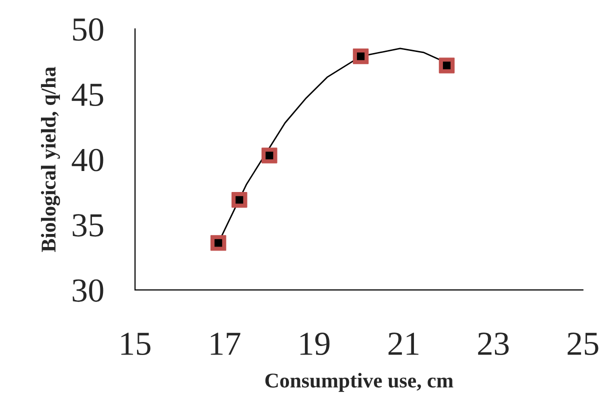 Image resolution: width=611 pixels, height=413 pixels. I want to click on y-tick-label: 45, so click(88, 95).